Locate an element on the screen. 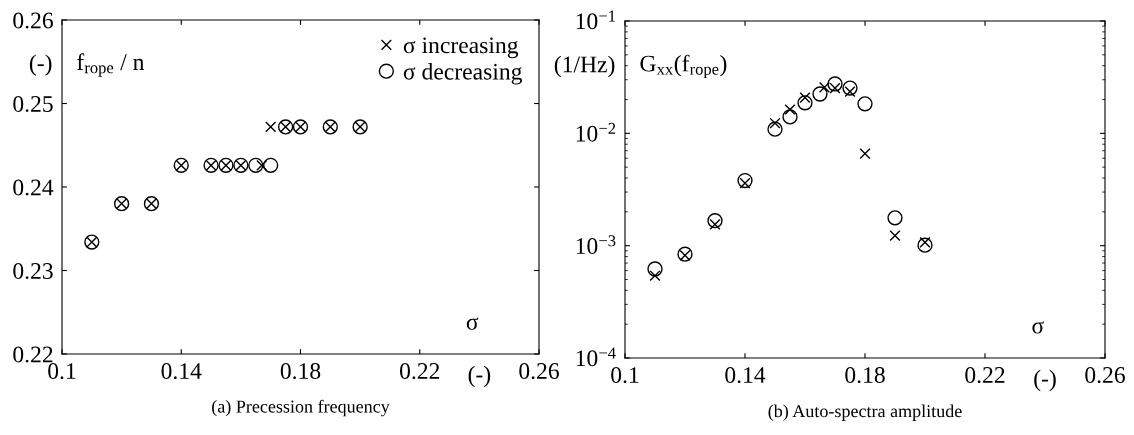 This screenshot has width=1134, height=435. y-tick-label: 0.25 is located at coordinates (33, 104).